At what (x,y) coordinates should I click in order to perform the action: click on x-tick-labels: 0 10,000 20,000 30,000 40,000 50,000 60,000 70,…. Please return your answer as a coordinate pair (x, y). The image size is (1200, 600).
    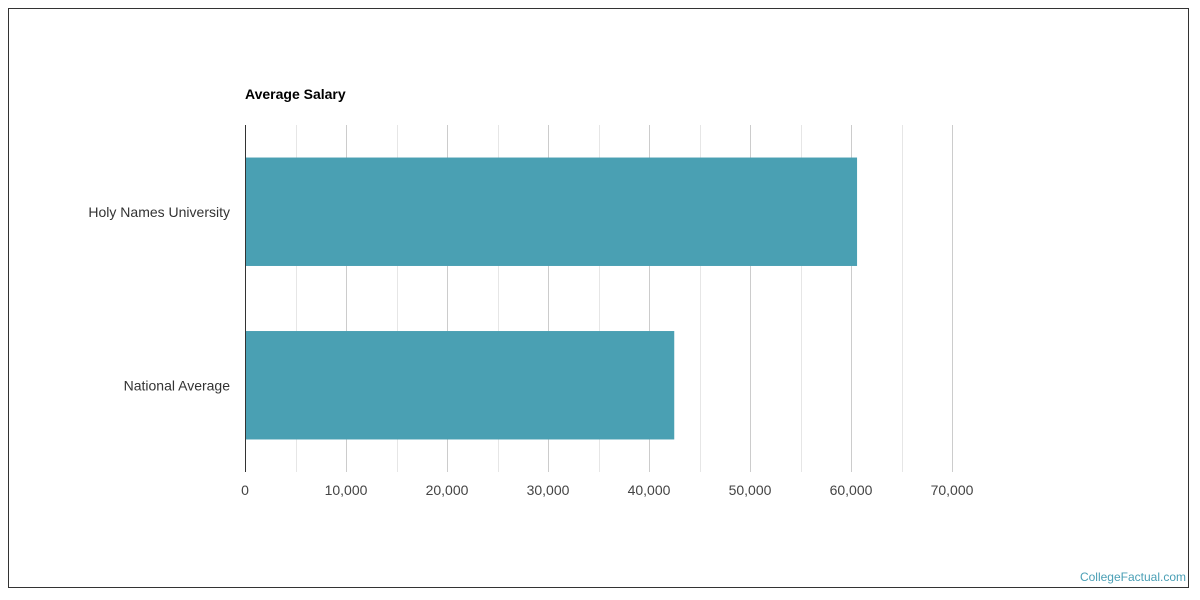
    Looking at the image, I should click on (607, 490).